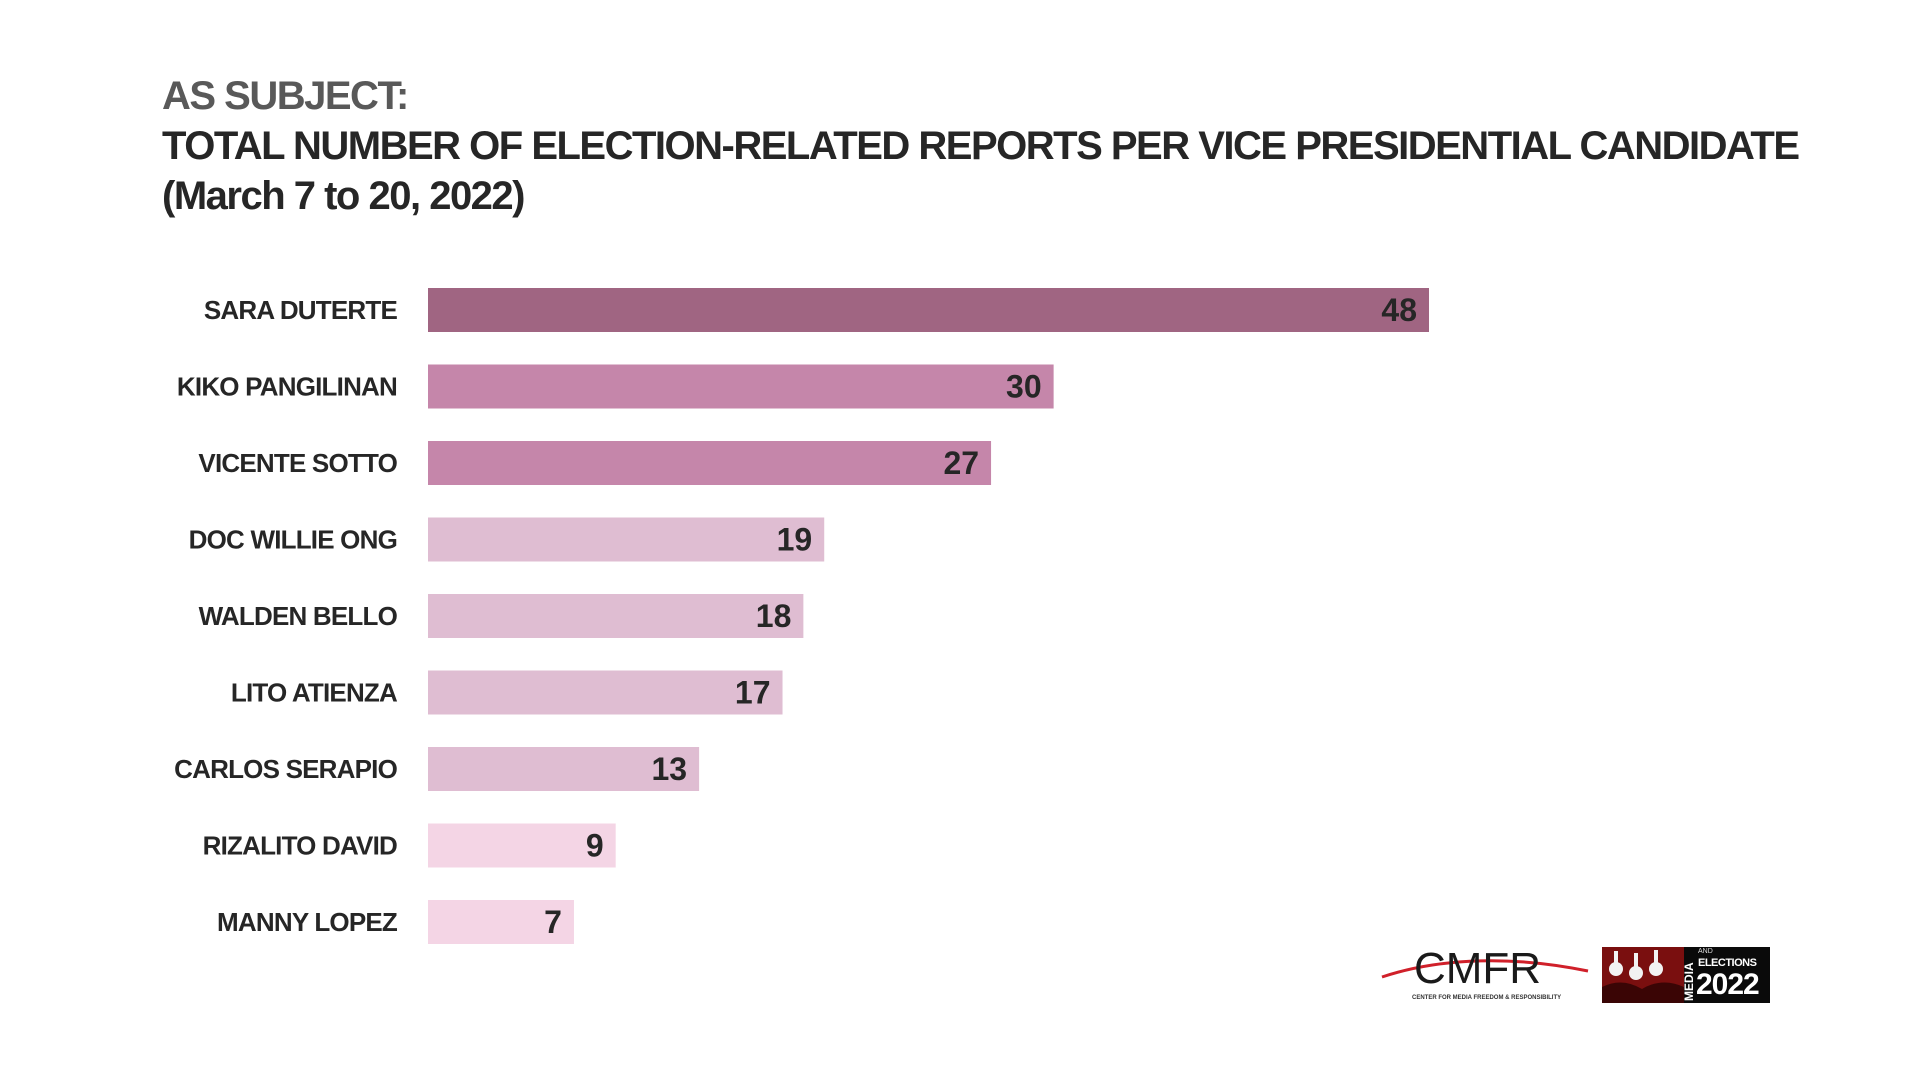 Image resolution: width=1920 pixels, height=1080 pixels. What do you see at coordinates (293, 540) in the screenshot?
I see `category-label: DOC WILLIE ONG` at bounding box center [293, 540].